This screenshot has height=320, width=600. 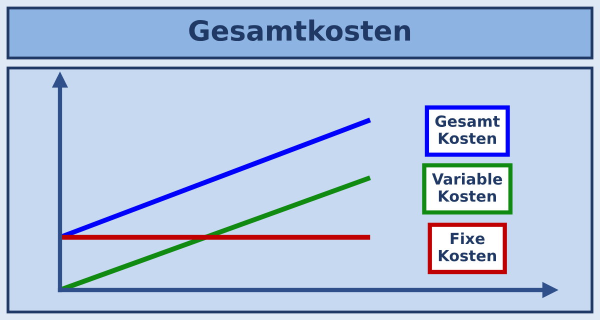 What do you see at coordinates (299, 31) in the screenshot?
I see `chart-title: Gesamtkosten` at bounding box center [299, 31].